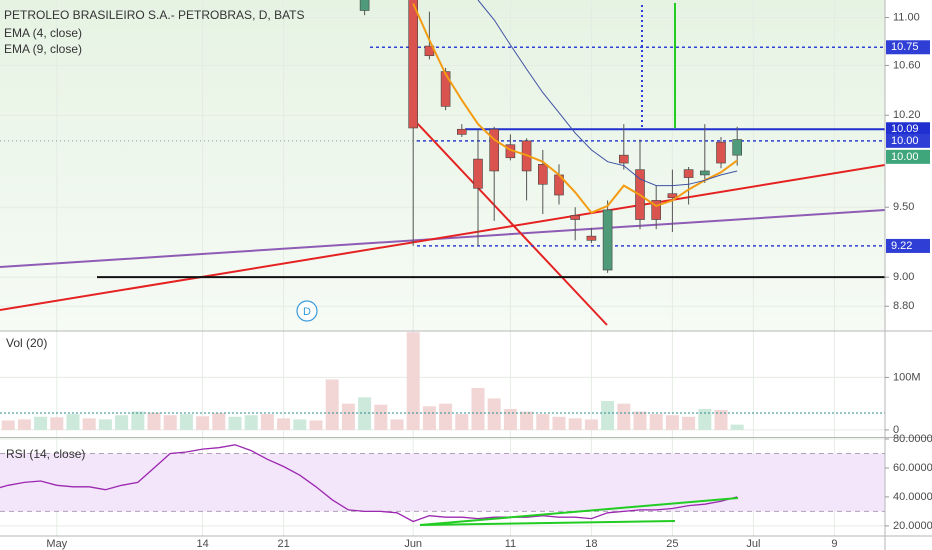  Describe the element at coordinates (912, 468) in the screenshot. I see `y-tick-label: 60.0000` at that location.